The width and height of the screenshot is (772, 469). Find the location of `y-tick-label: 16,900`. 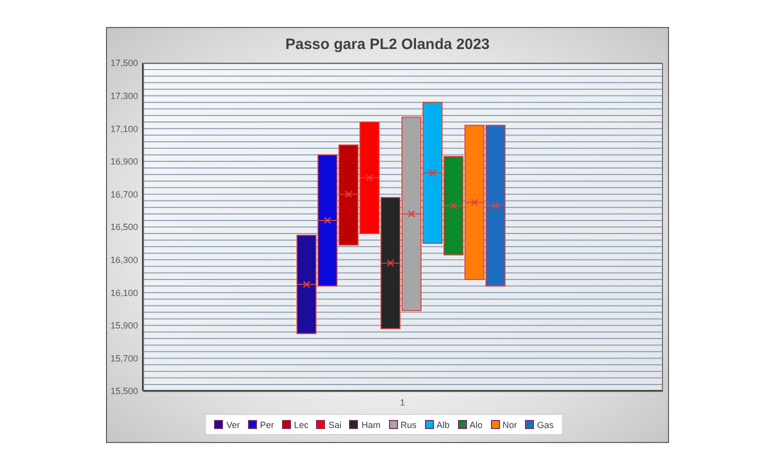

y-tick-label: 16,900 is located at coordinates (124, 161).